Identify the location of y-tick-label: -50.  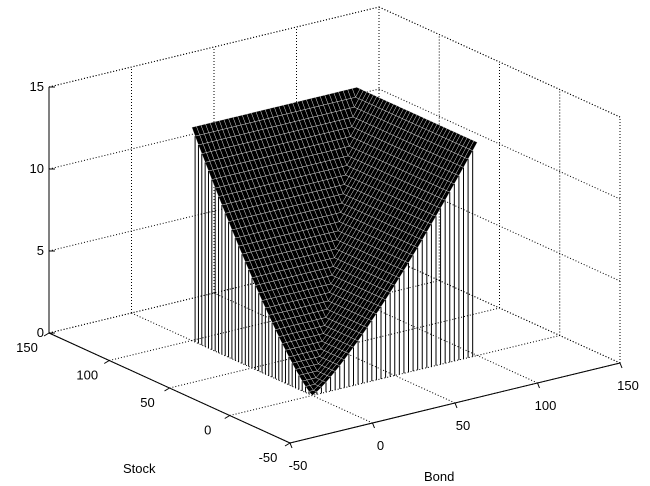
(268, 457).